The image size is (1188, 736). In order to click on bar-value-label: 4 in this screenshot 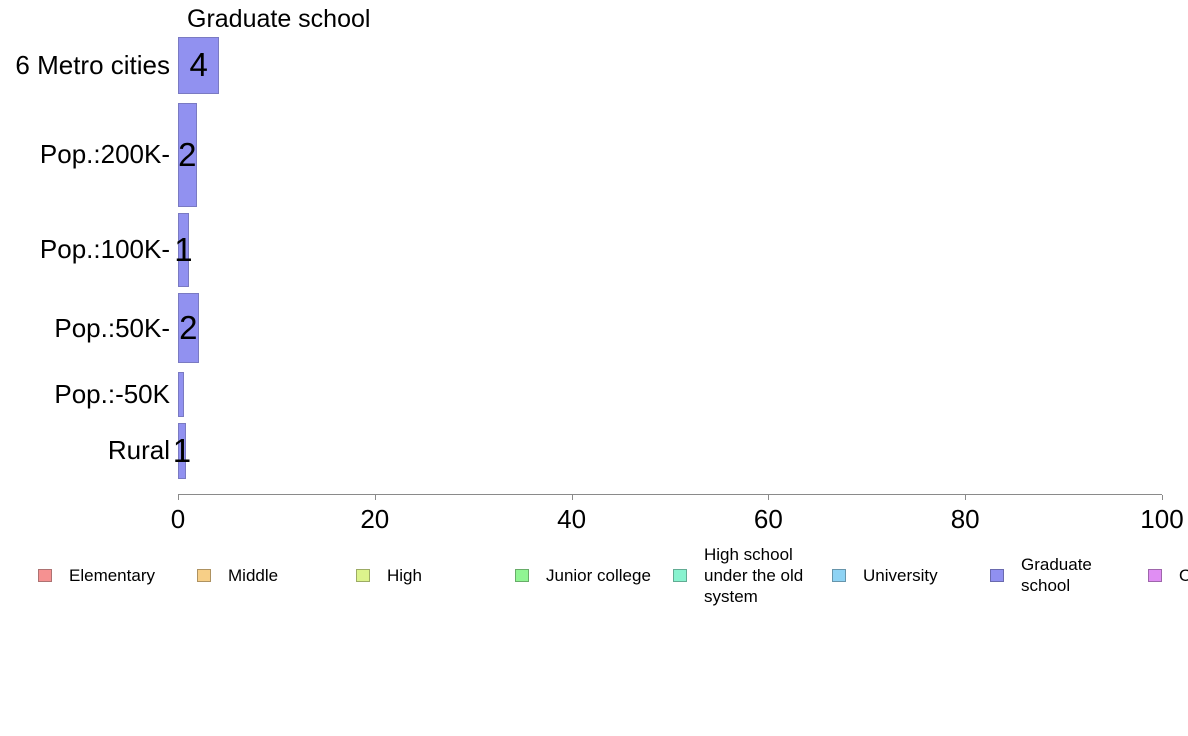, I will do `click(198, 64)`.